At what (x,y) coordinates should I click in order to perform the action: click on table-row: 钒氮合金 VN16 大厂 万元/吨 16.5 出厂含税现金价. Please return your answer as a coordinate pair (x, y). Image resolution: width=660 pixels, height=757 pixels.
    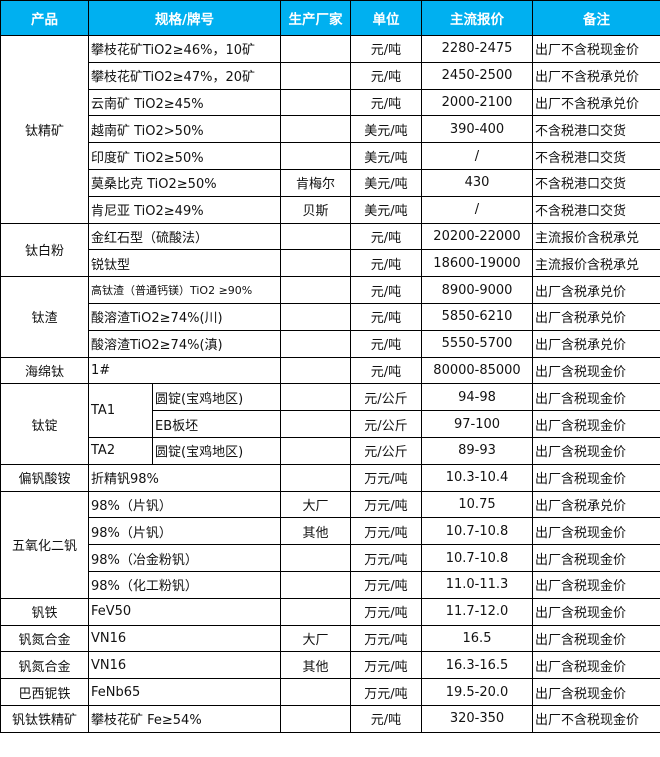
    Looking at the image, I should click on (330, 638).